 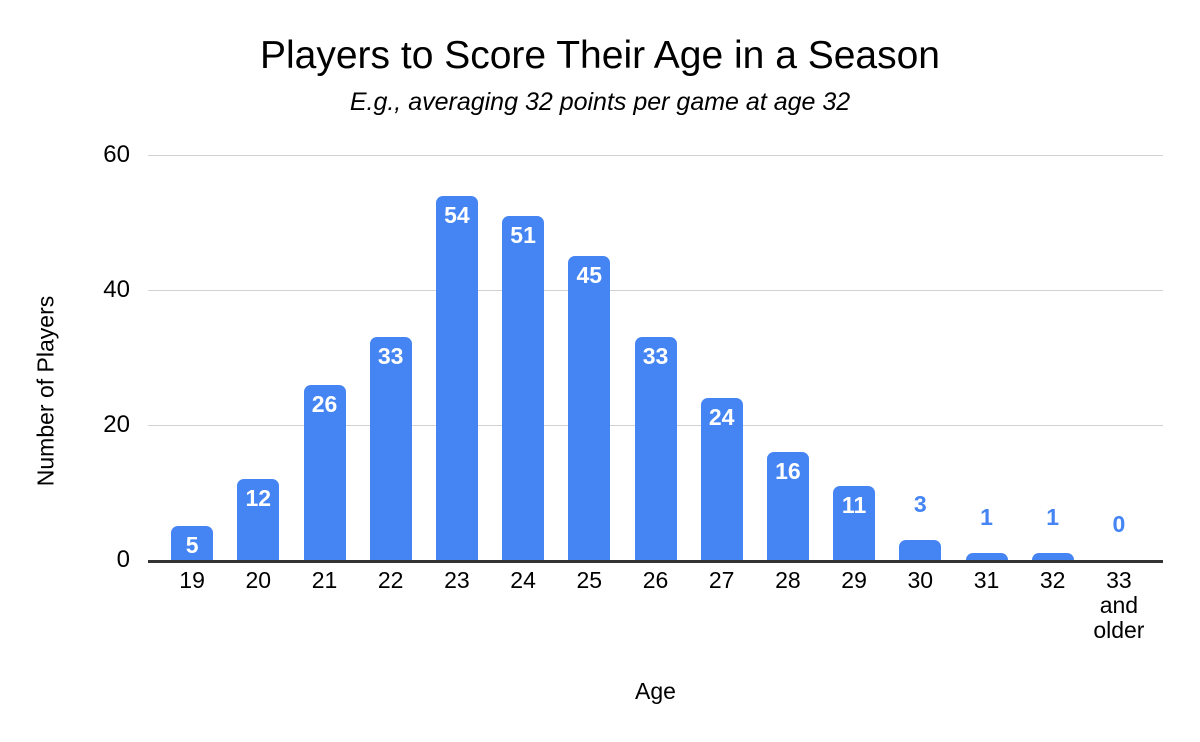 What do you see at coordinates (456, 377) in the screenshot?
I see `bar: 54` at bounding box center [456, 377].